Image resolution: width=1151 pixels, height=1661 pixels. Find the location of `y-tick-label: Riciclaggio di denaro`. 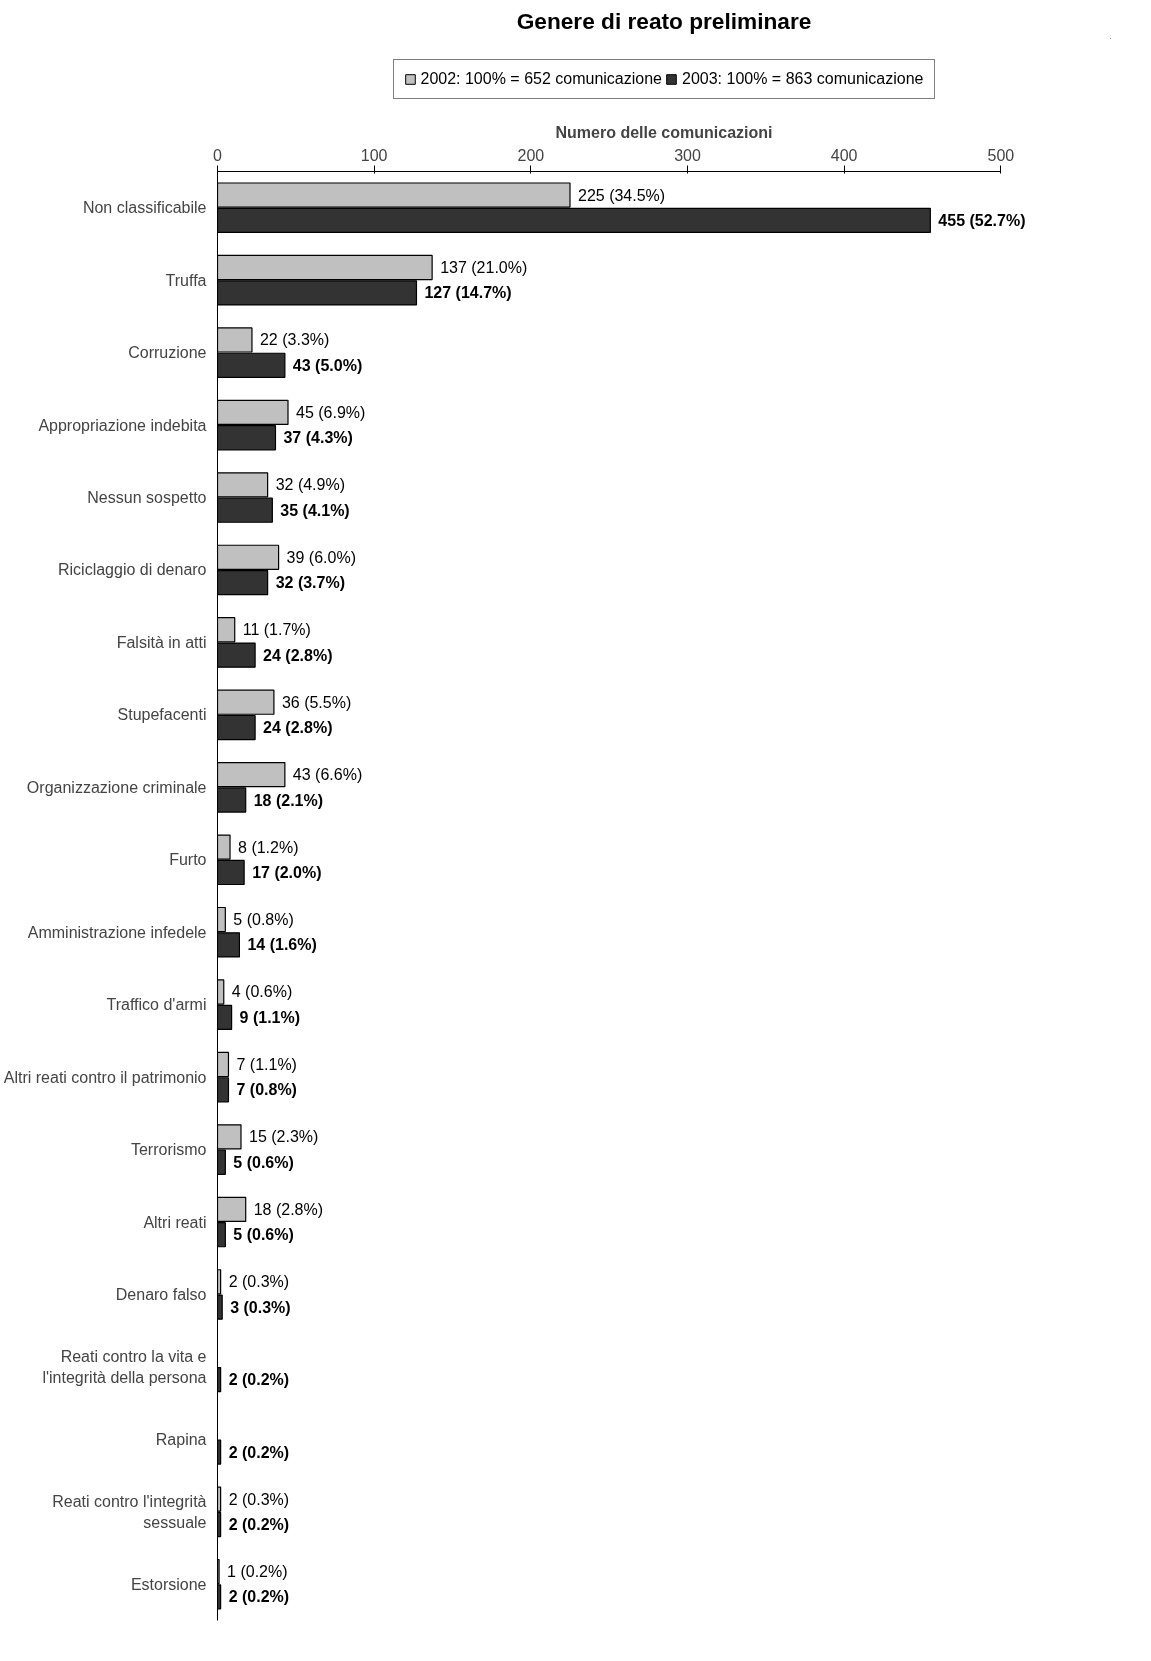

y-tick-label: Riciclaggio di denaro is located at coordinates (132, 570).